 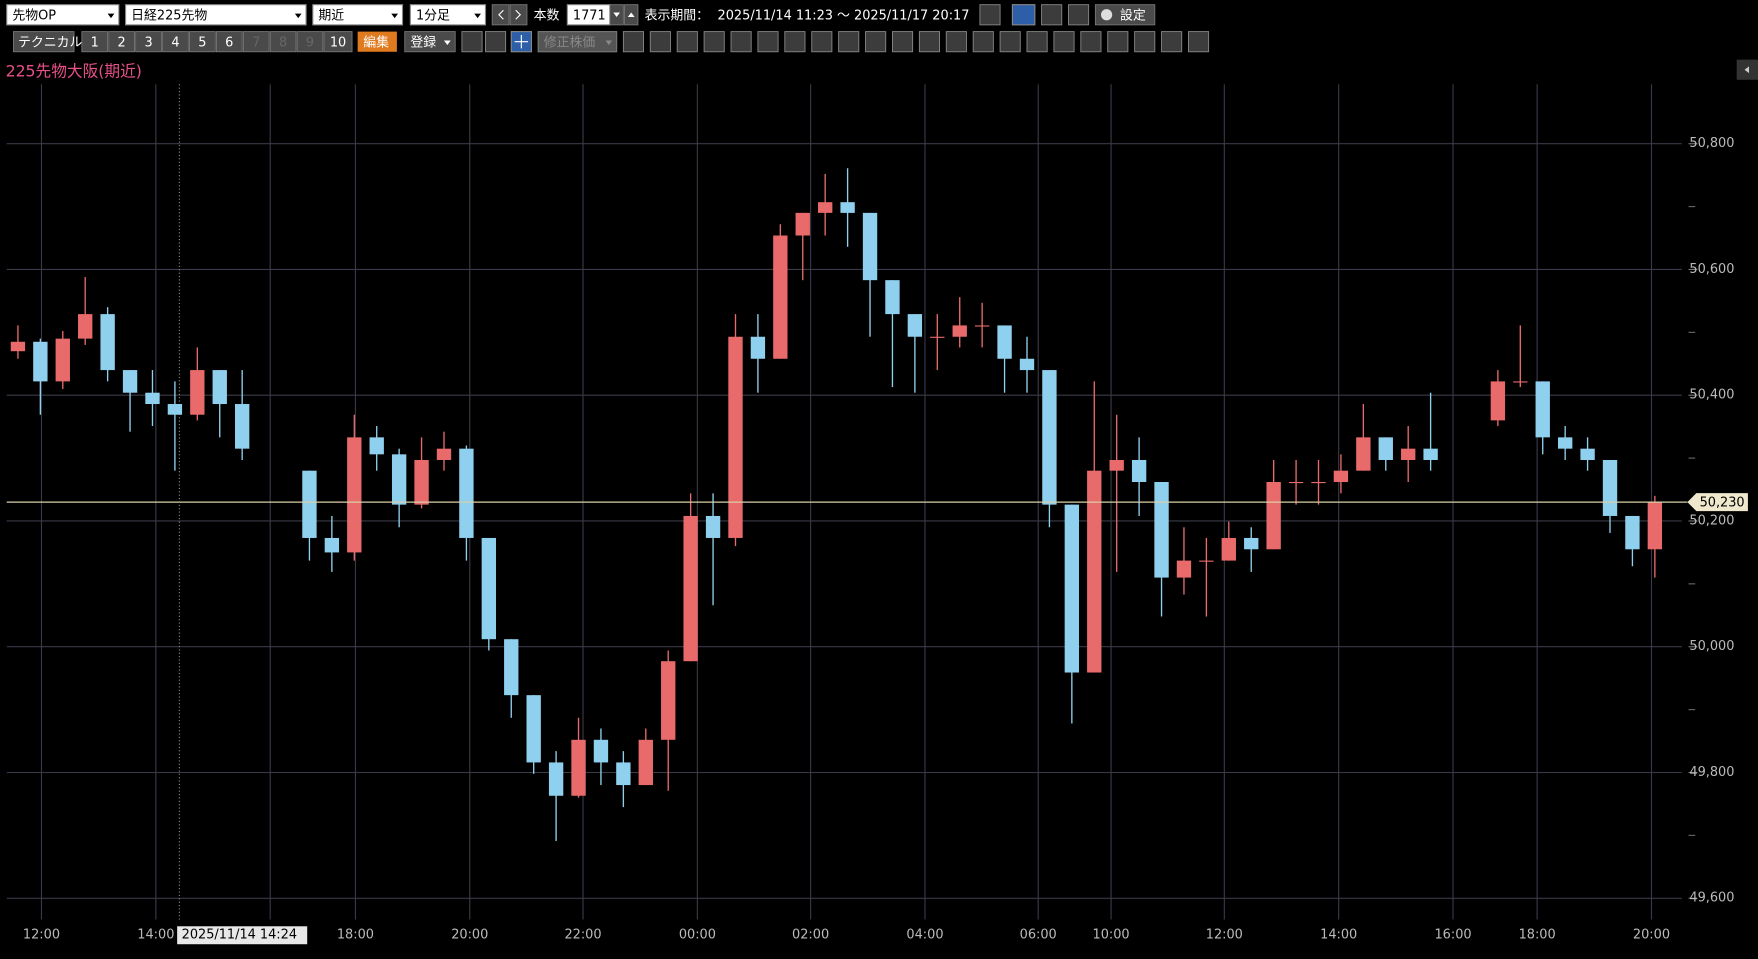 I want to click on preset-text: 3, so click(x=148, y=42).